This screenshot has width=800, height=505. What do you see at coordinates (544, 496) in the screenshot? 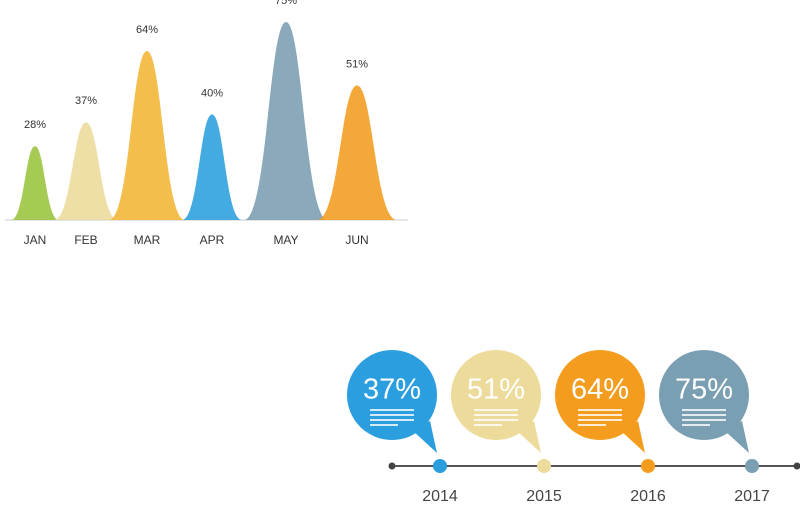
I see `year-label: 2015` at bounding box center [544, 496].